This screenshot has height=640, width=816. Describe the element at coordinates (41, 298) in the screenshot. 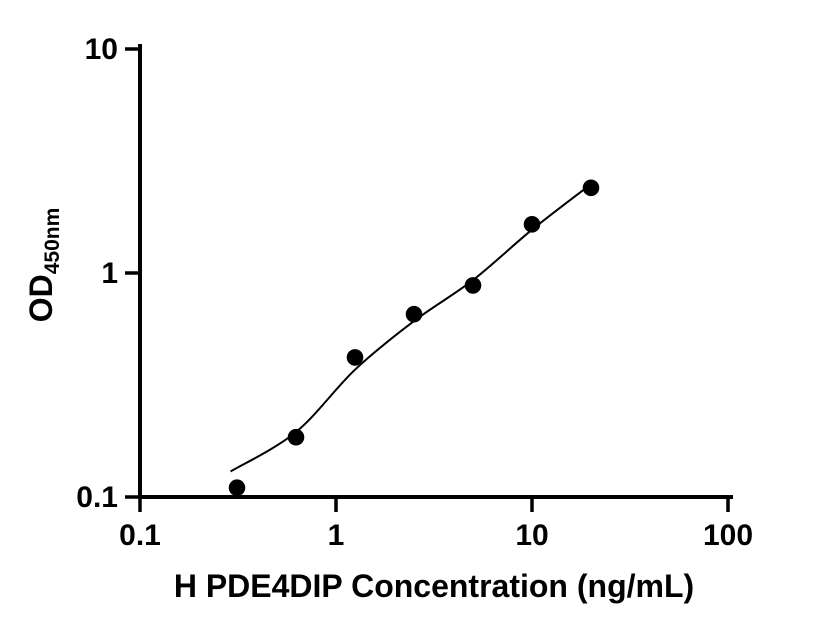

I see `y-axis-title-main: OD` at that location.